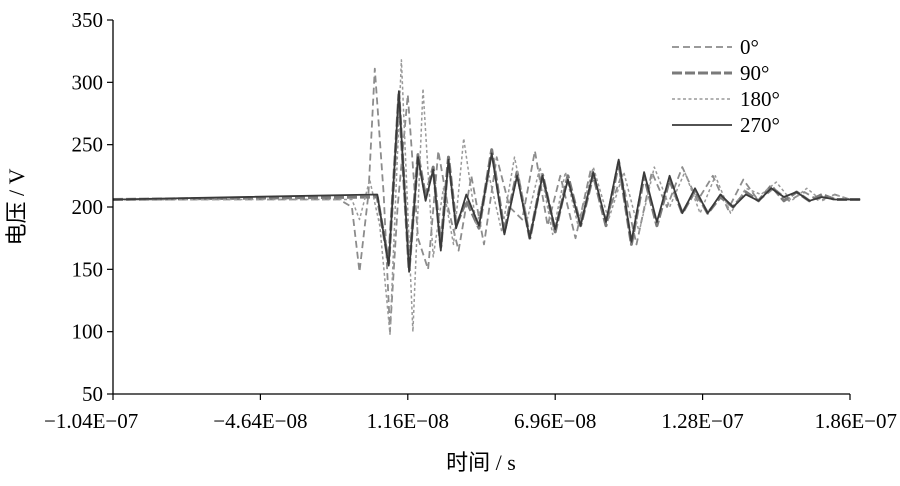 This screenshot has height=486, width=900. Describe the element at coordinates (88, 145) in the screenshot. I see `y-tick-label: 250` at that location.